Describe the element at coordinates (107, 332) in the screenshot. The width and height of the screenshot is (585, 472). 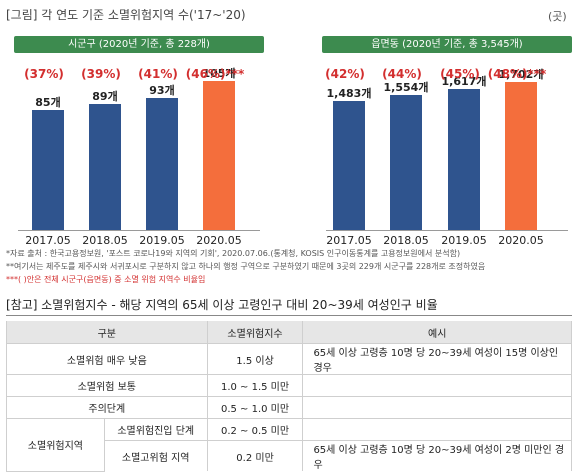
I see `header-category: 구분` at that location.